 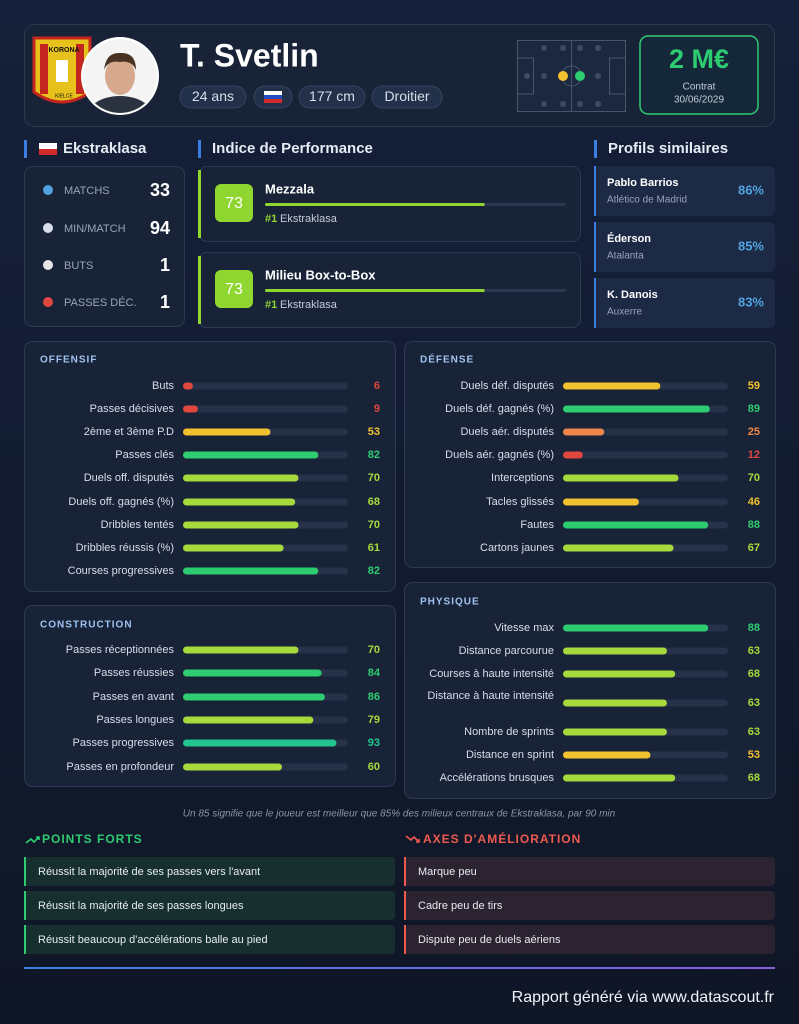 I want to click on stat-label: Dribbles tentés, so click(x=138, y=525).